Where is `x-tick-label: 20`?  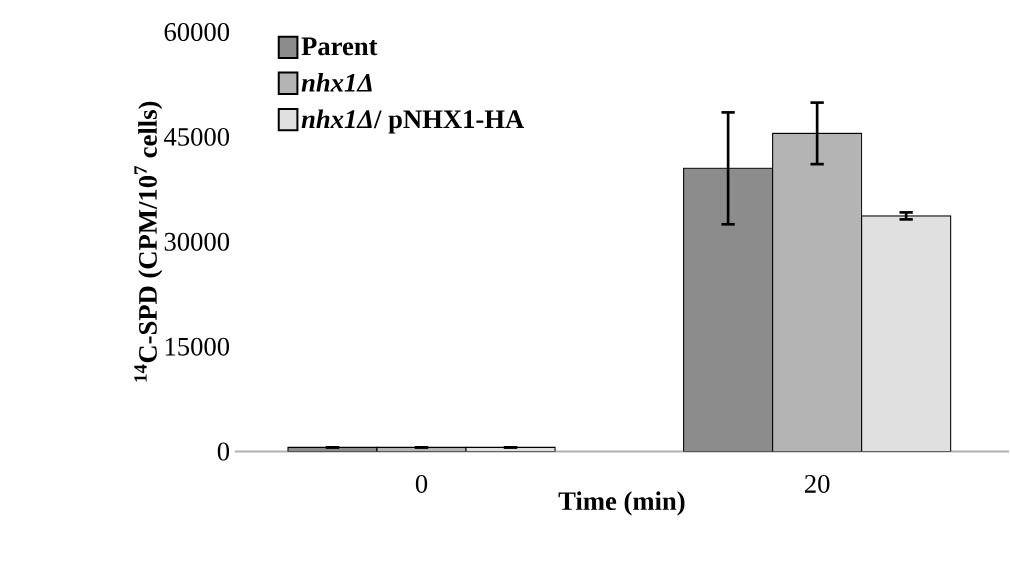 x-tick-label: 20 is located at coordinates (817, 483).